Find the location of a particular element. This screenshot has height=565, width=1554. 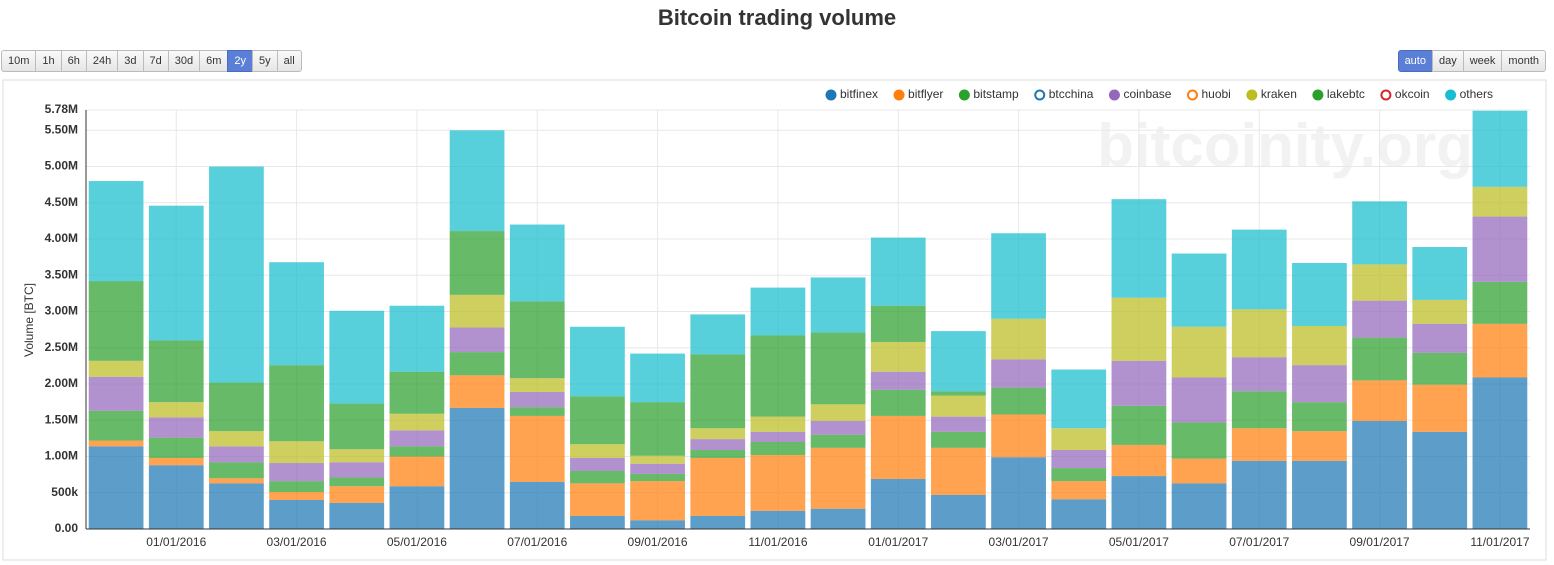

legend-label: kraken is located at coordinates (1279, 94).